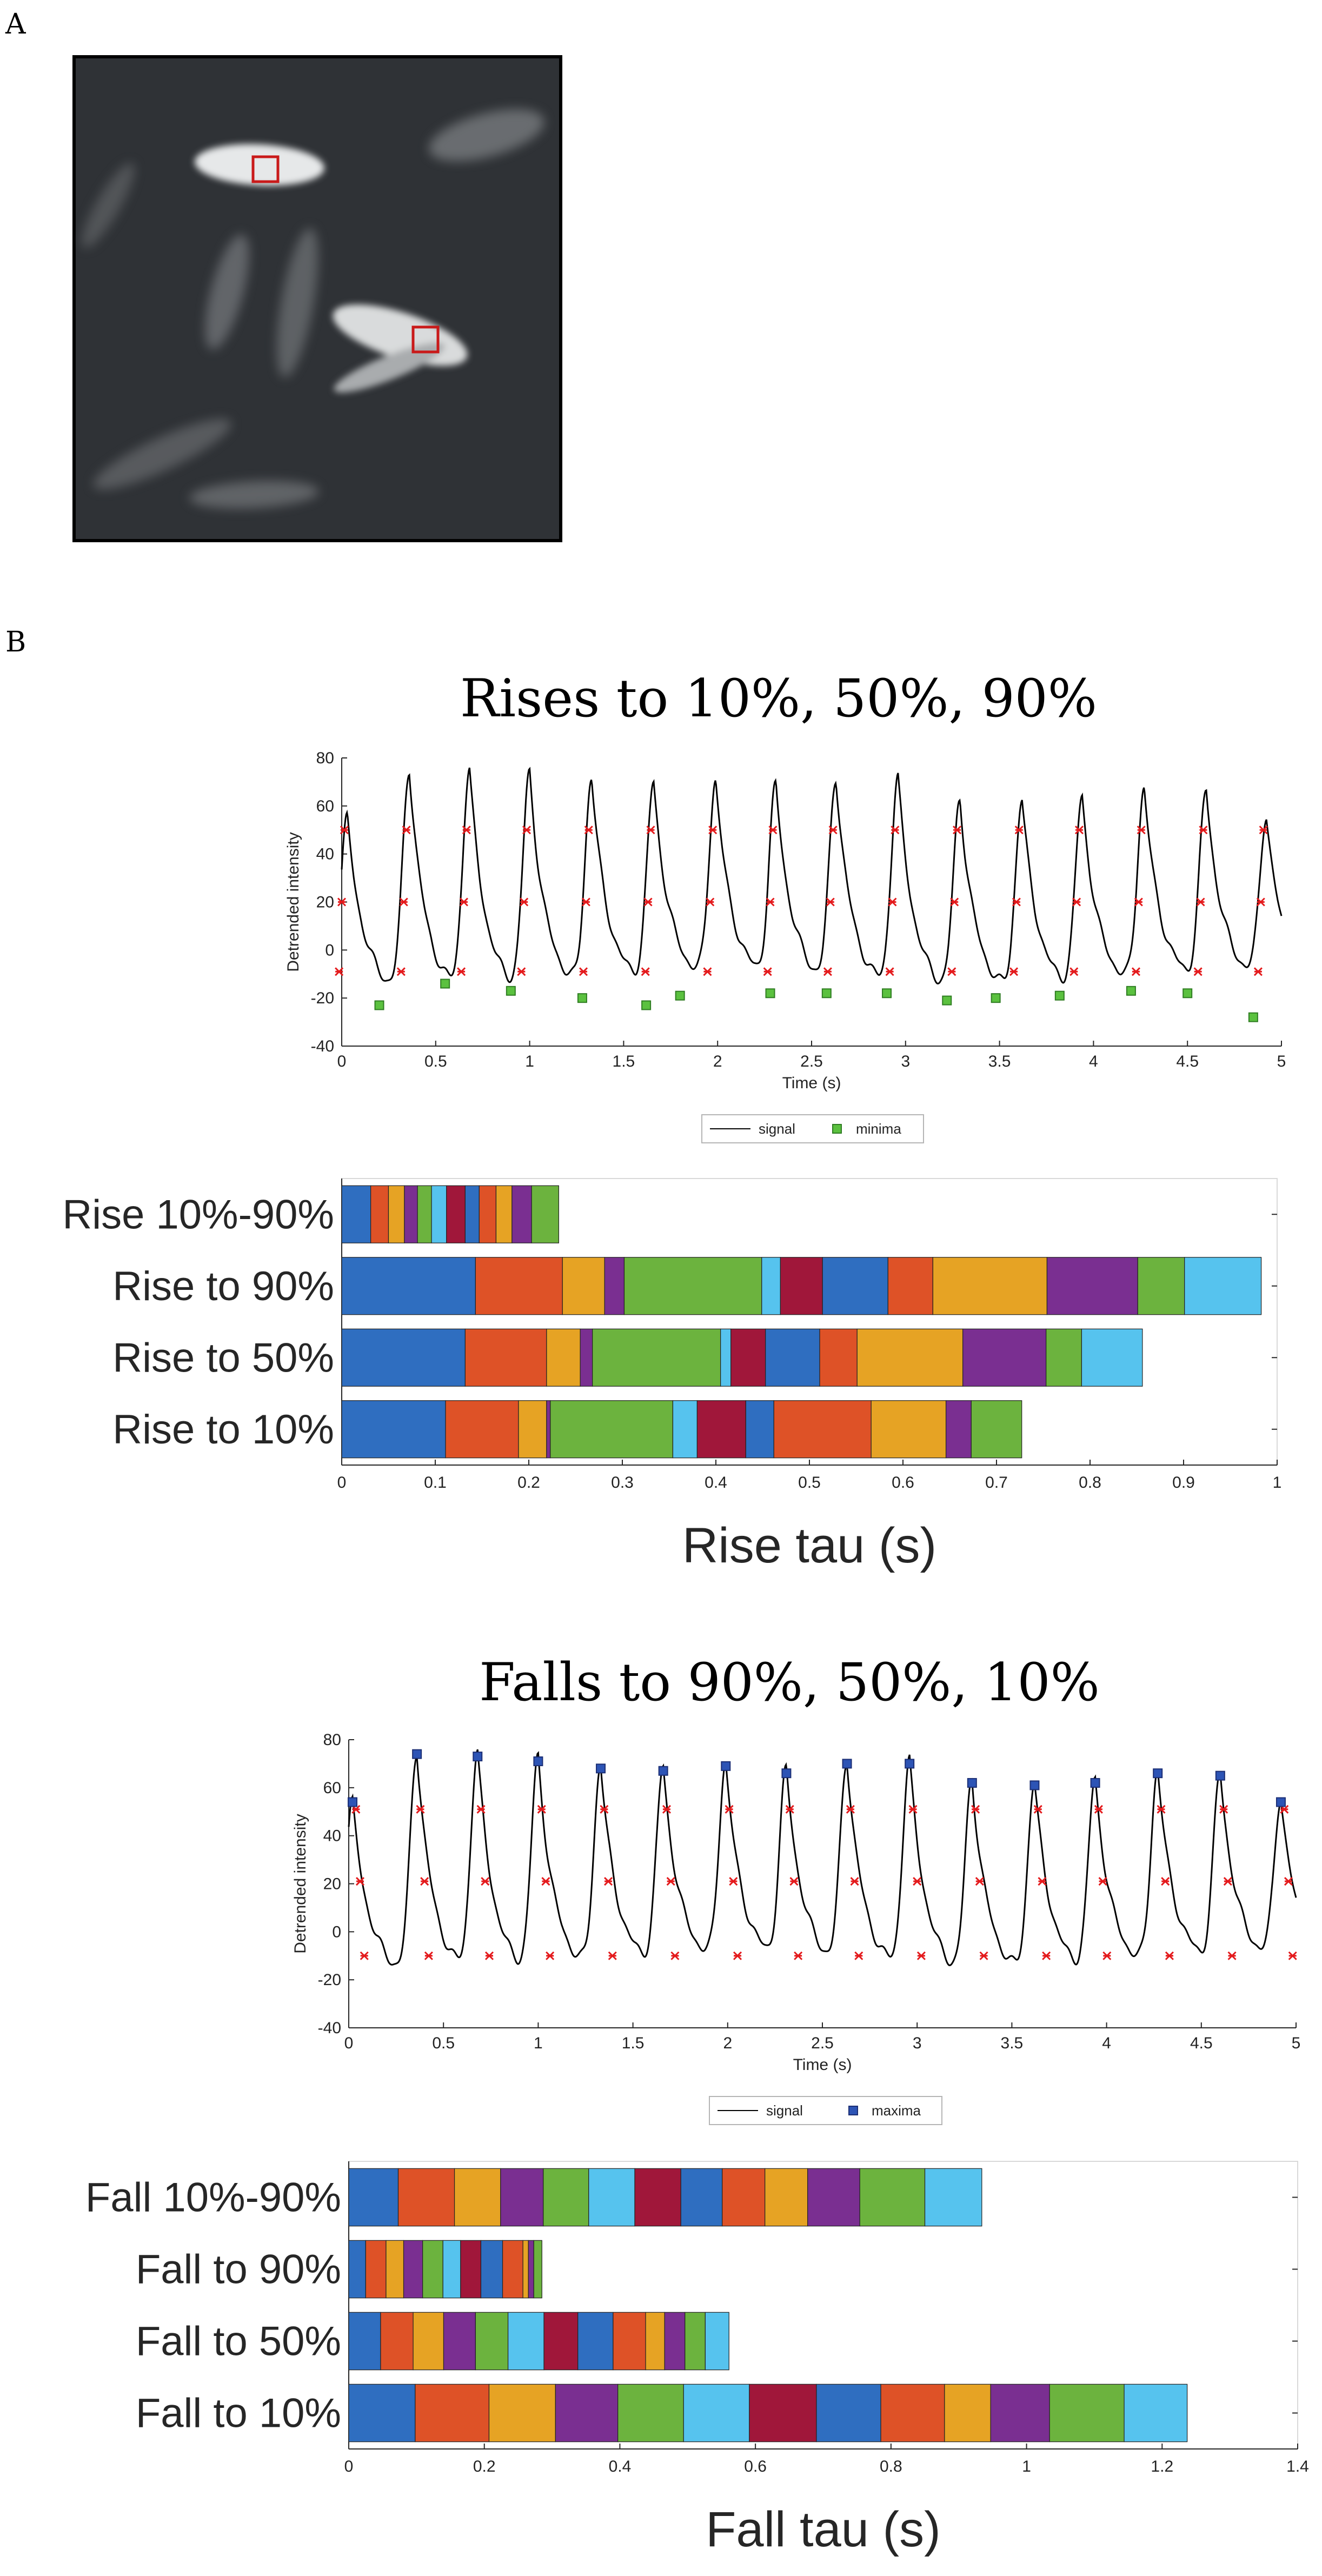 The height and width of the screenshot is (2576, 1322). What do you see at coordinates (435, 1483) in the screenshot?
I see `x-tick-label: 0.1` at bounding box center [435, 1483].